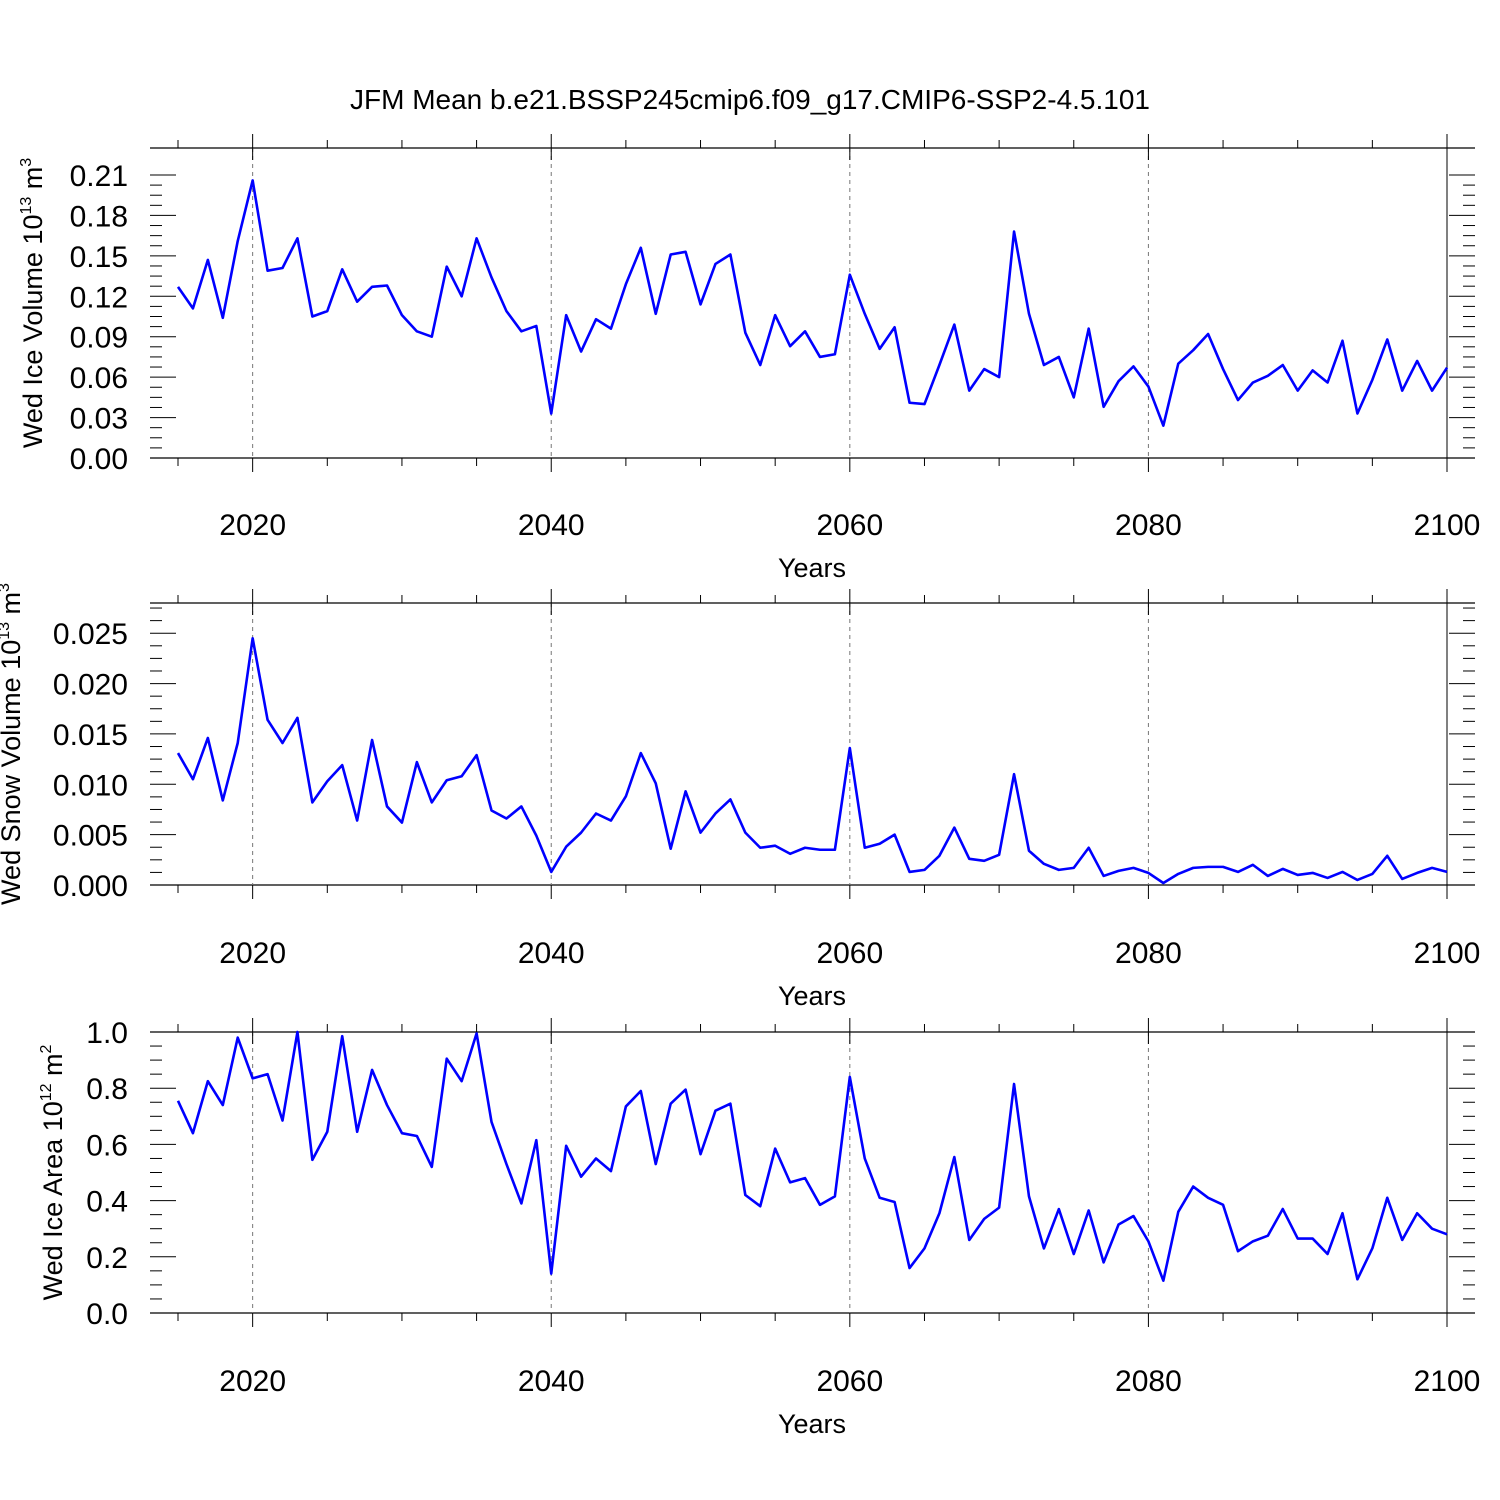 The width and height of the screenshot is (1500, 1500). Describe the element at coordinates (107, 1314) in the screenshot. I see `y-tick-label: 0.0` at that location.